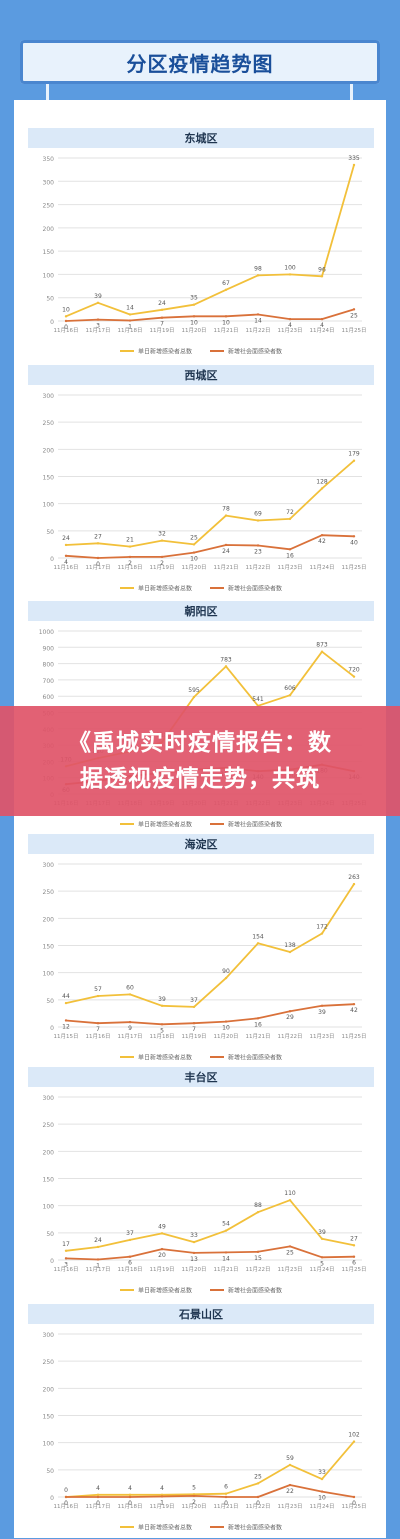 The width and height of the screenshot is (400, 1539). I want to click on data-label: 100, so click(290, 267).